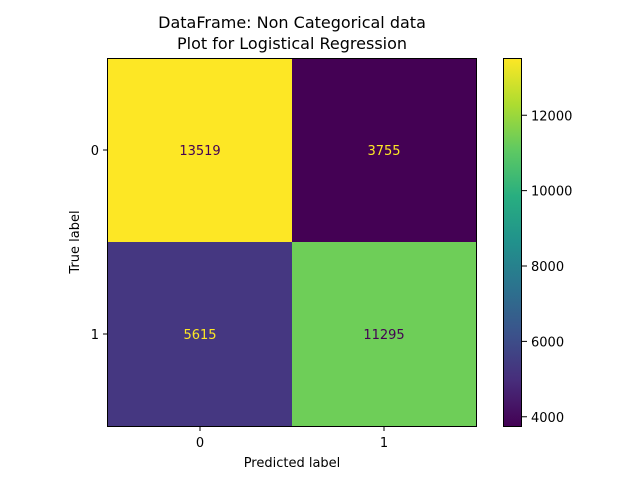 The image size is (640, 485). Describe the element at coordinates (551, 192) in the screenshot. I see `colorbar-tick-label: 10000` at that location.